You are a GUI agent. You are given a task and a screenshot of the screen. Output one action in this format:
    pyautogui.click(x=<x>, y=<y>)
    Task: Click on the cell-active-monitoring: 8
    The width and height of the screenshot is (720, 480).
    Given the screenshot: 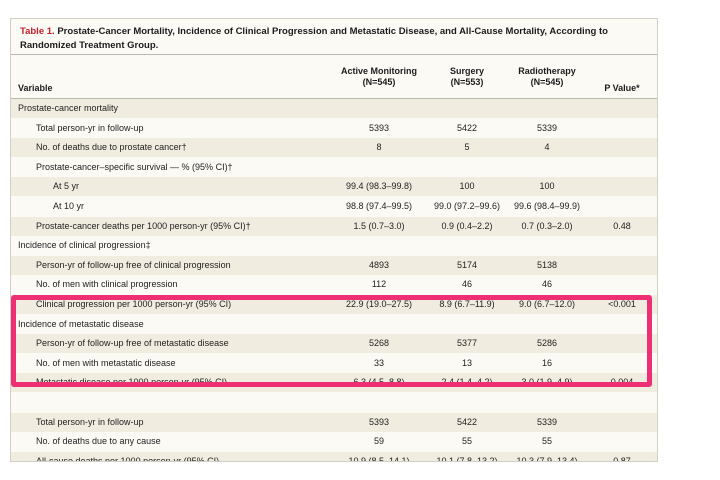 What is the action you would take?
    pyautogui.click(x=379, y=147)
    